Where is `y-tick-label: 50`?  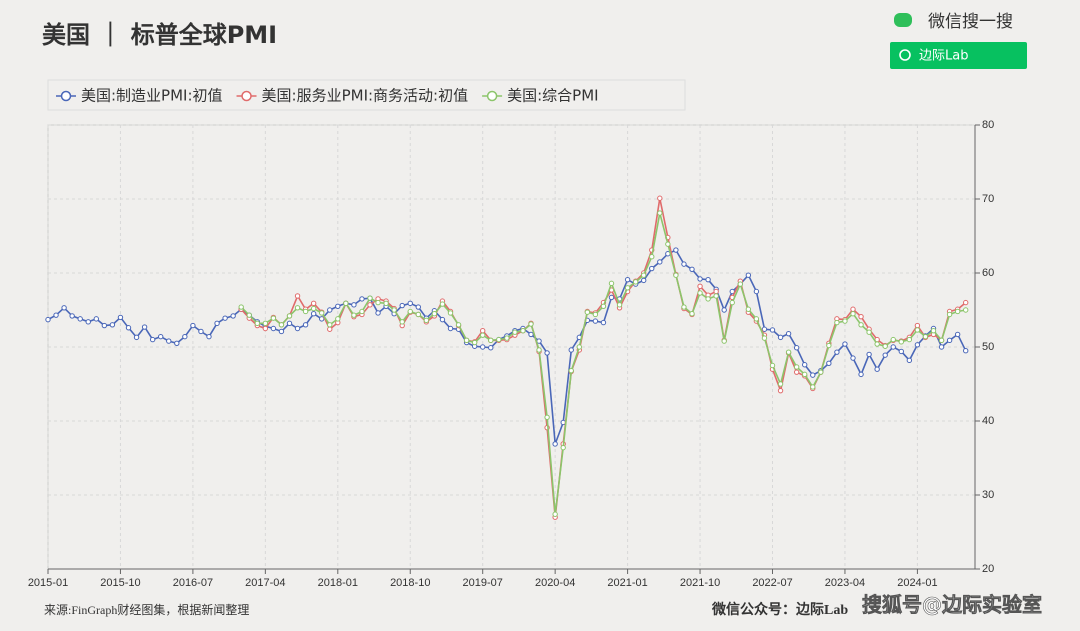 y-tick-label: 50 is located at coordinates (988, 347).